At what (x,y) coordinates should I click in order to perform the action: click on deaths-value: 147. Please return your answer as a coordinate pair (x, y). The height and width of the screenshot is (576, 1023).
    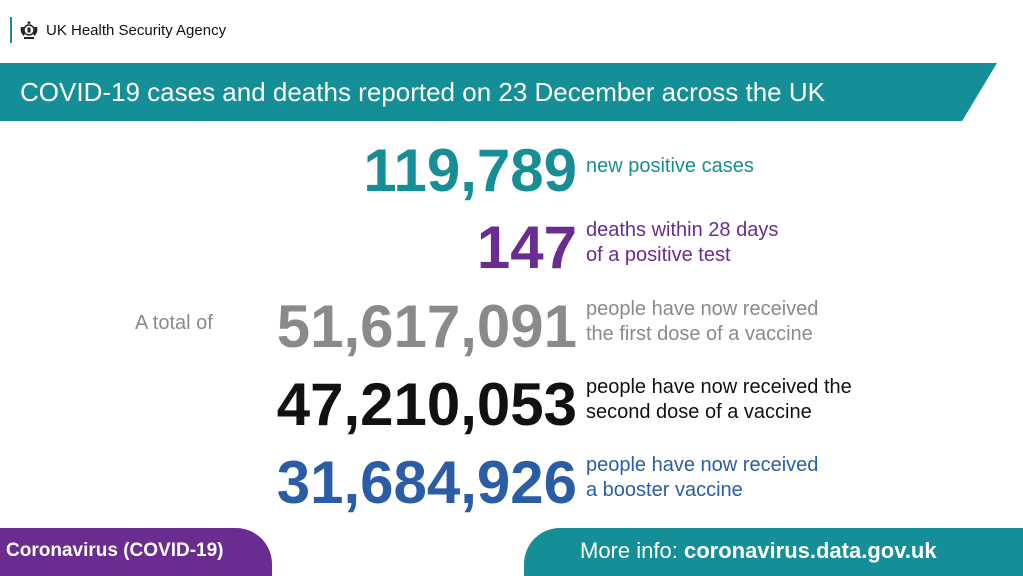
    Looking at the image, I should click on (526, 247).